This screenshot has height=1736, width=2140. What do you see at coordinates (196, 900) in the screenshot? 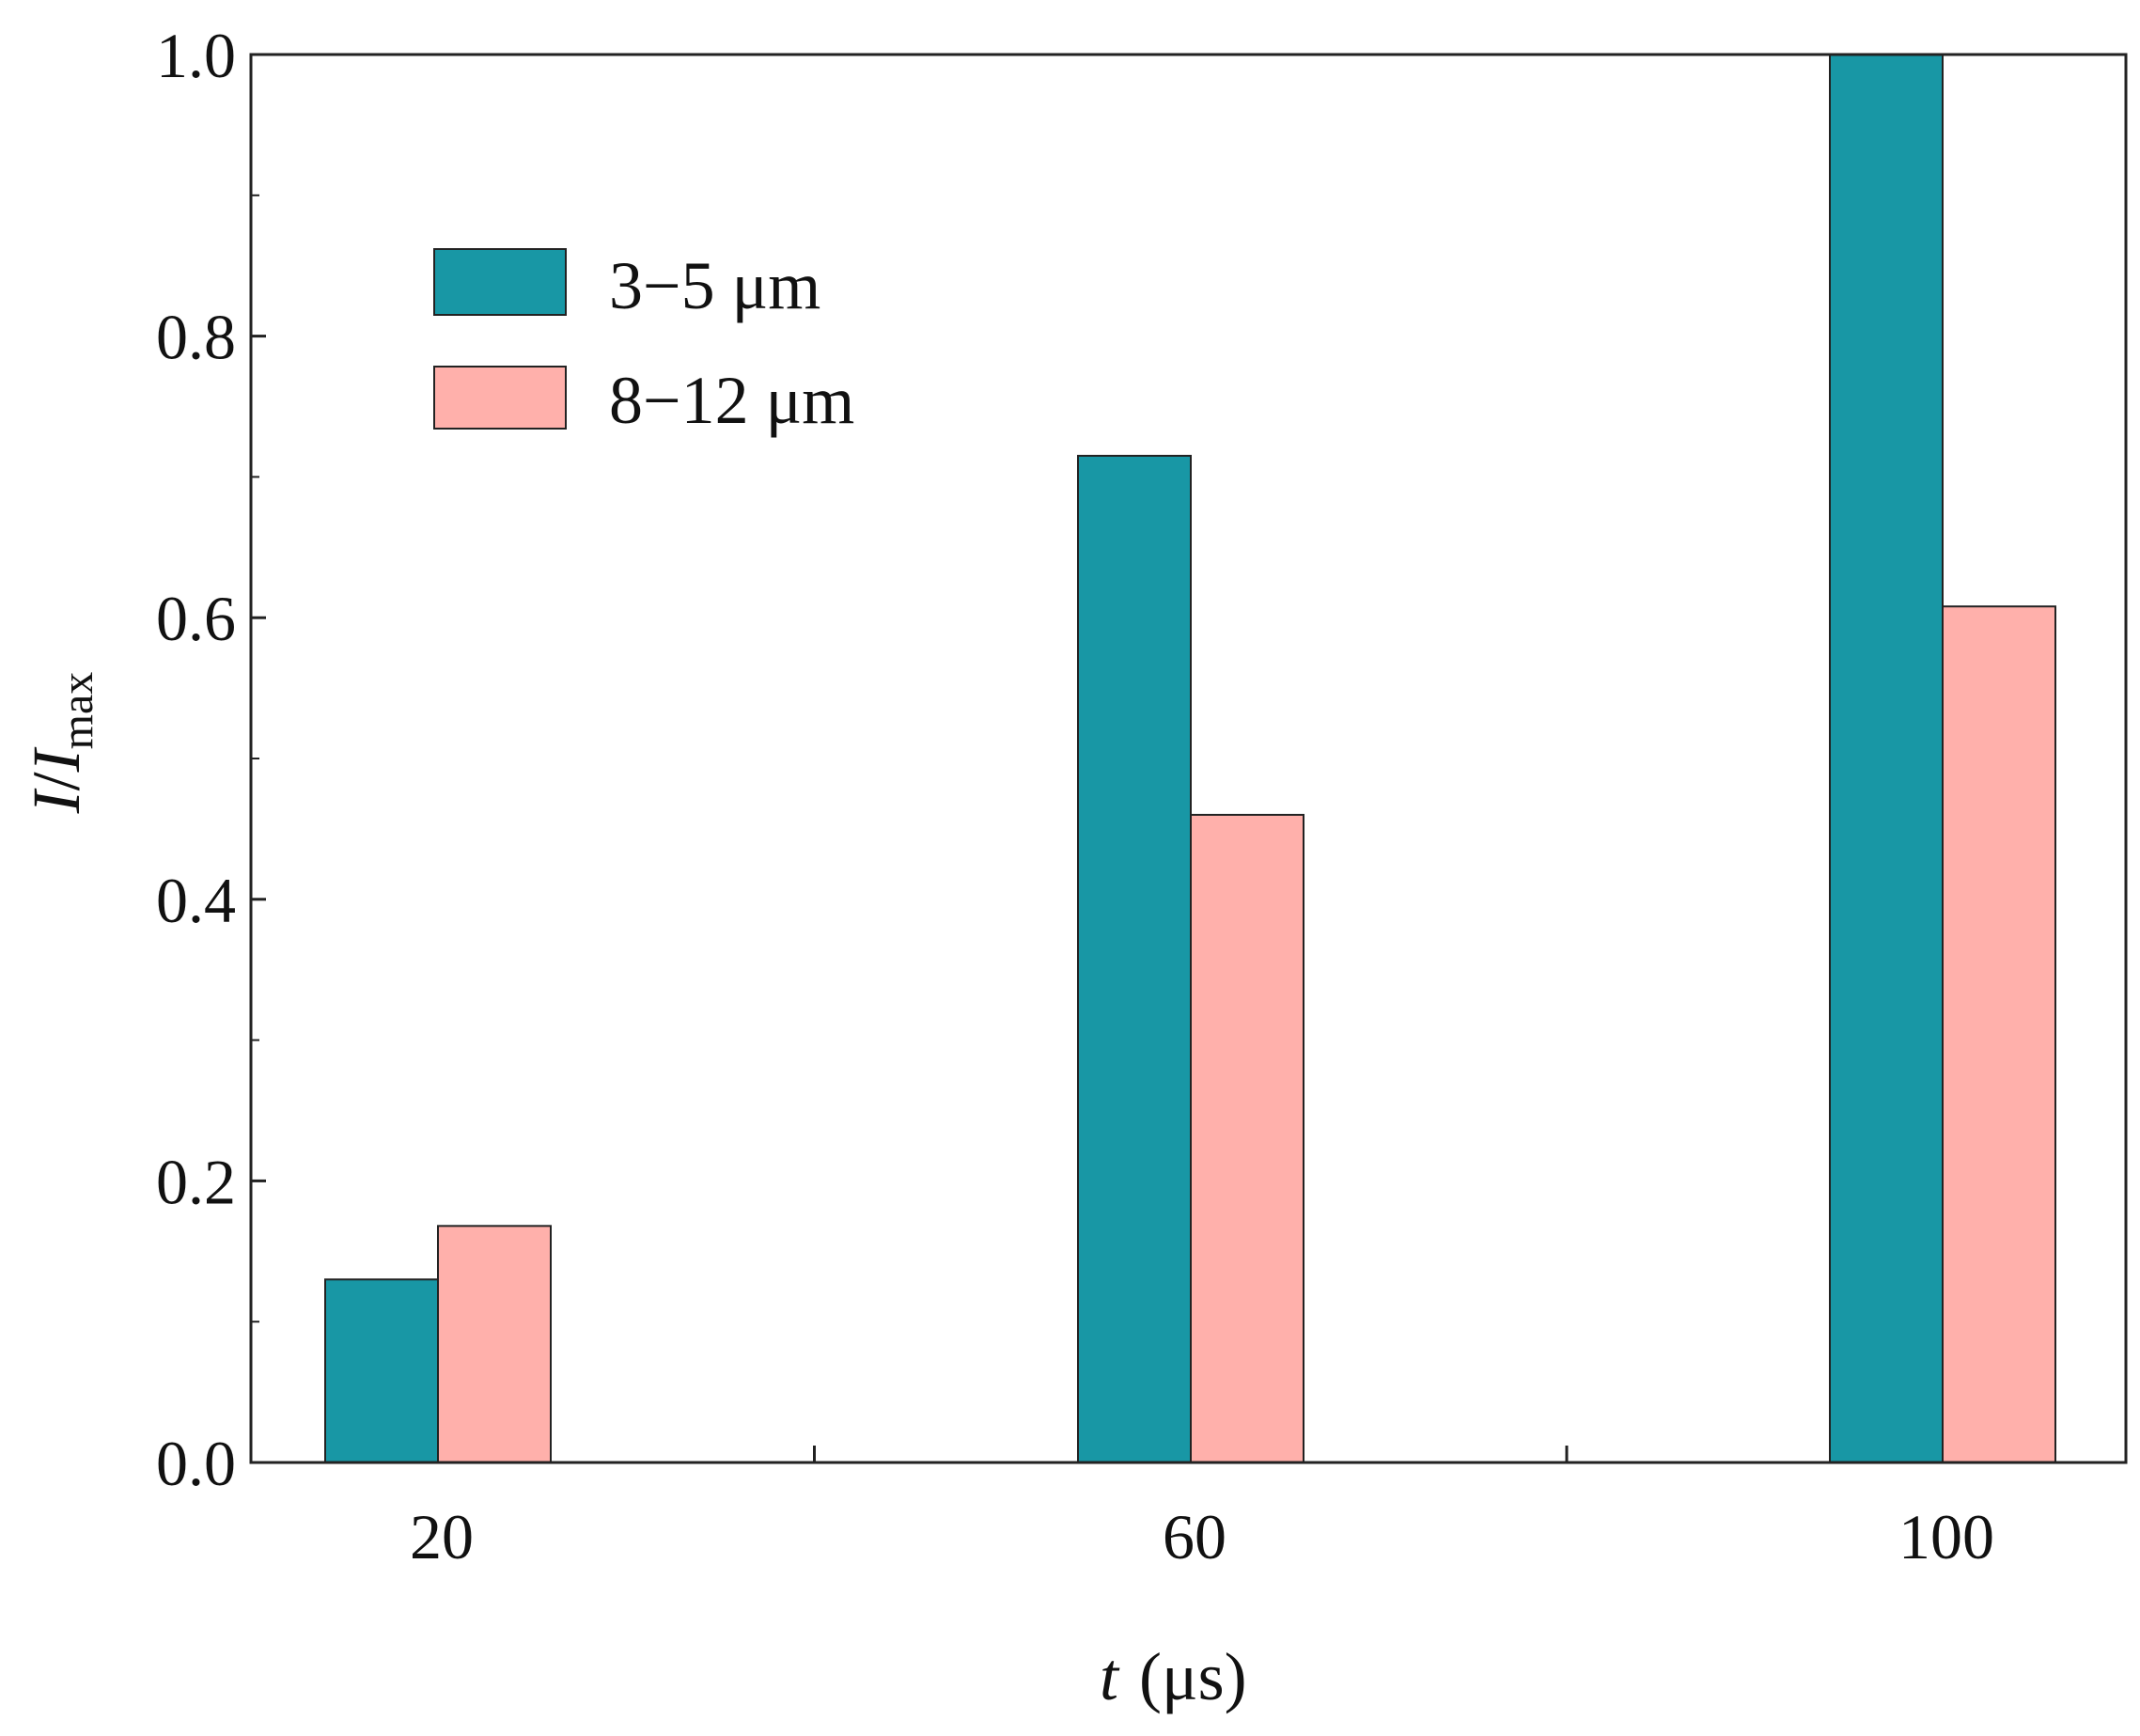
I see `y-tick-label: 0.4` at bounding box center [196, 900].